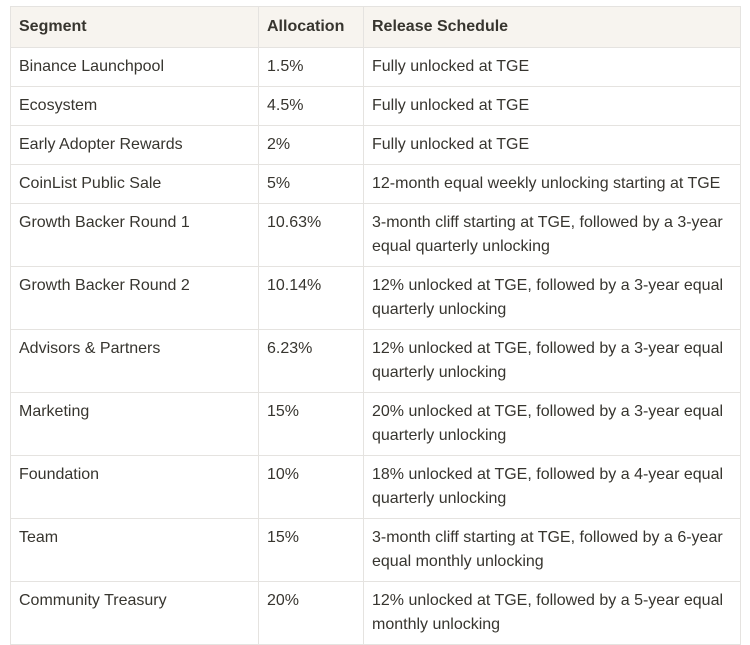 The width and height of the screenshot is (750, 645). Describe the element at coordinates (134, 361) in the screenshot. I see `cell-segment: Advisors & Partners` at that location.